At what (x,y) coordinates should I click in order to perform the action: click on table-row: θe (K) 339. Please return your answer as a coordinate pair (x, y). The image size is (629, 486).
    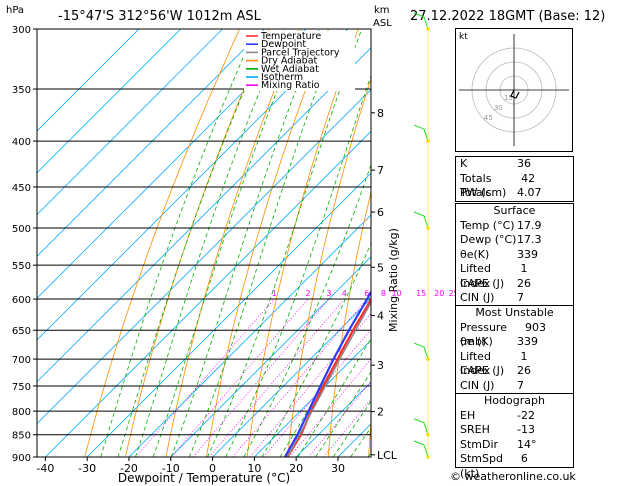
    Looking at the image, I should click on (514, 342).